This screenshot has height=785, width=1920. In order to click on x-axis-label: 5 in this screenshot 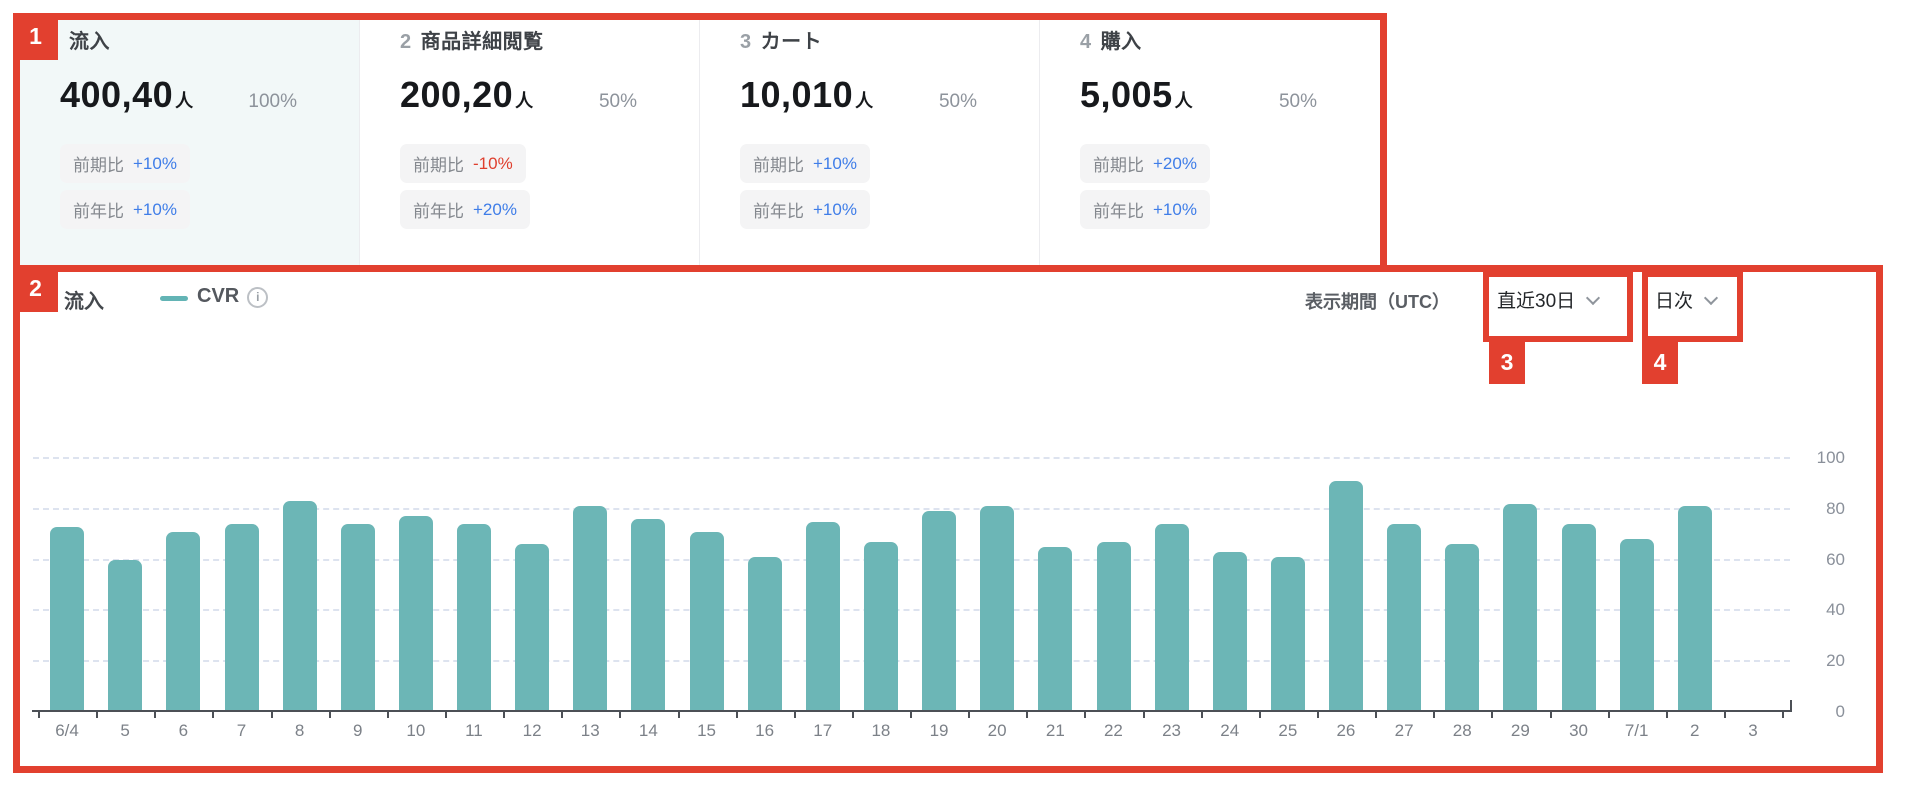, I will do `click(125, 730)`.